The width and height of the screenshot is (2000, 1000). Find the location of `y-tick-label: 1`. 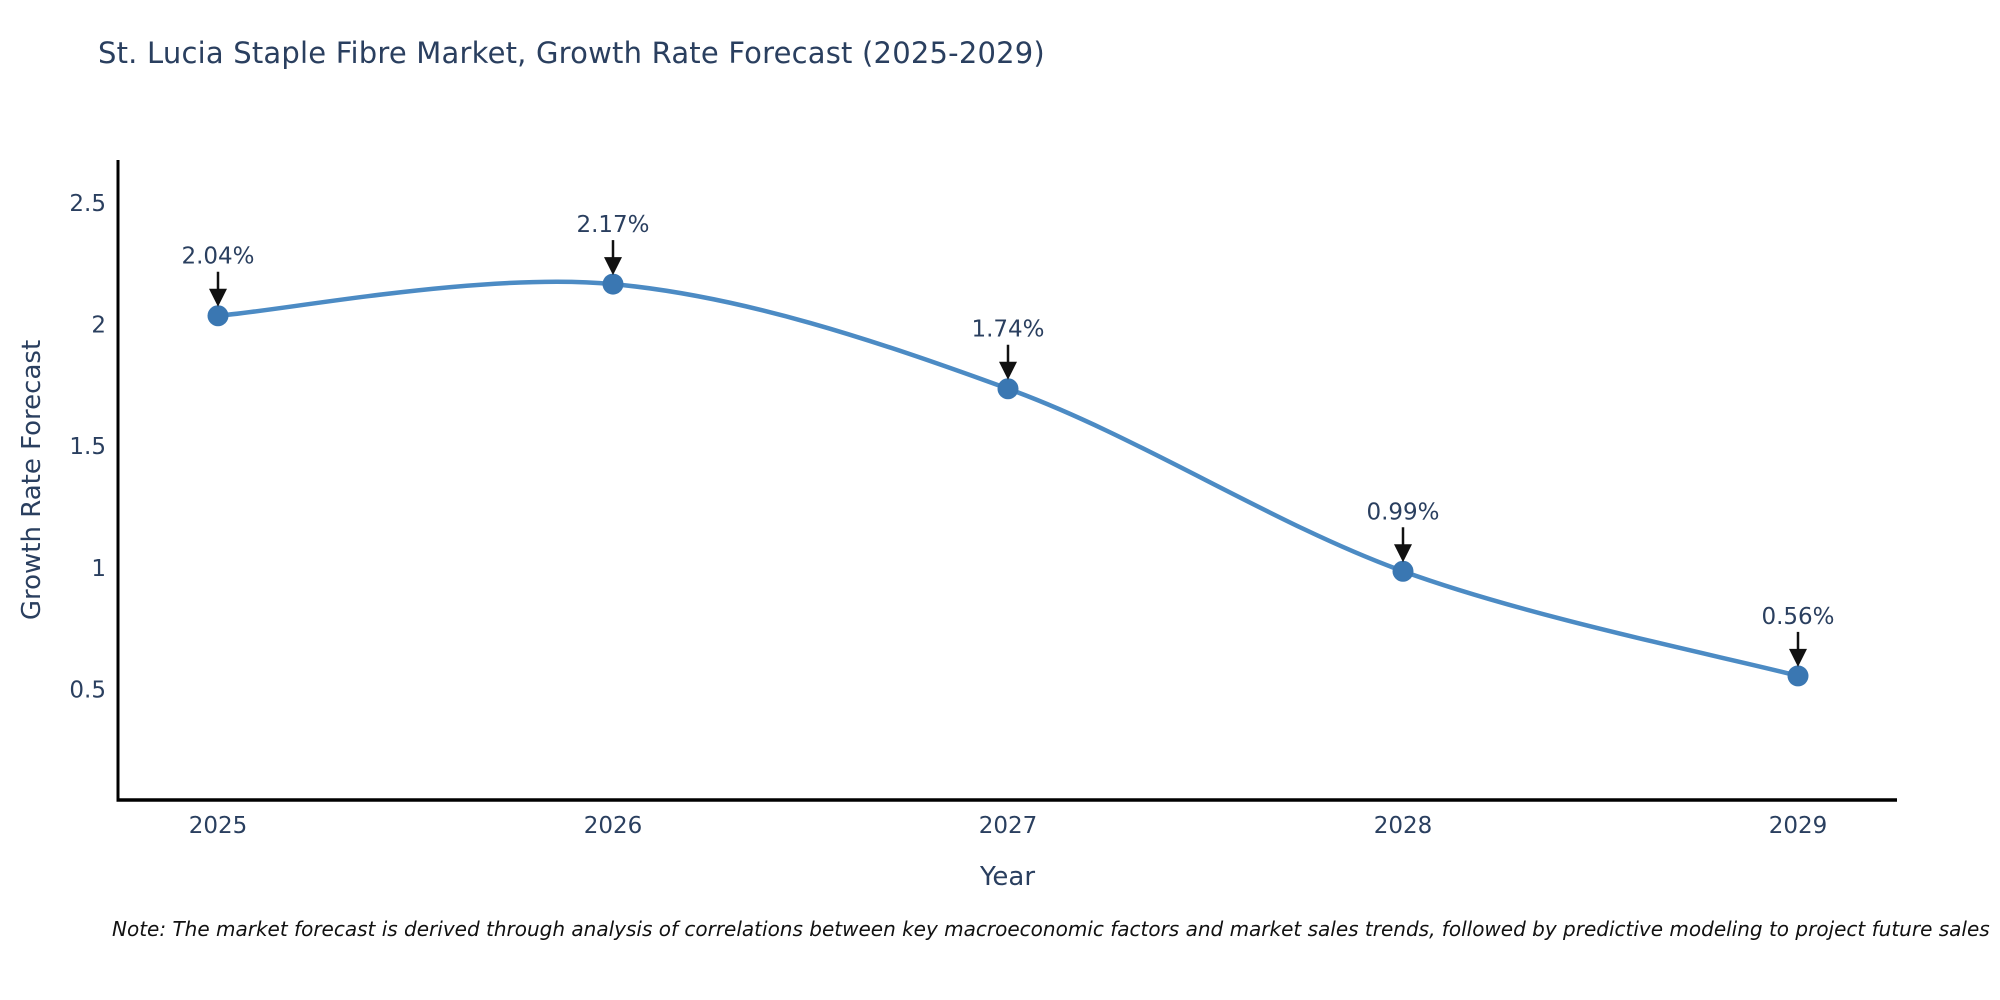

y-tick-label: 1 is located at coordinates (98, 569).